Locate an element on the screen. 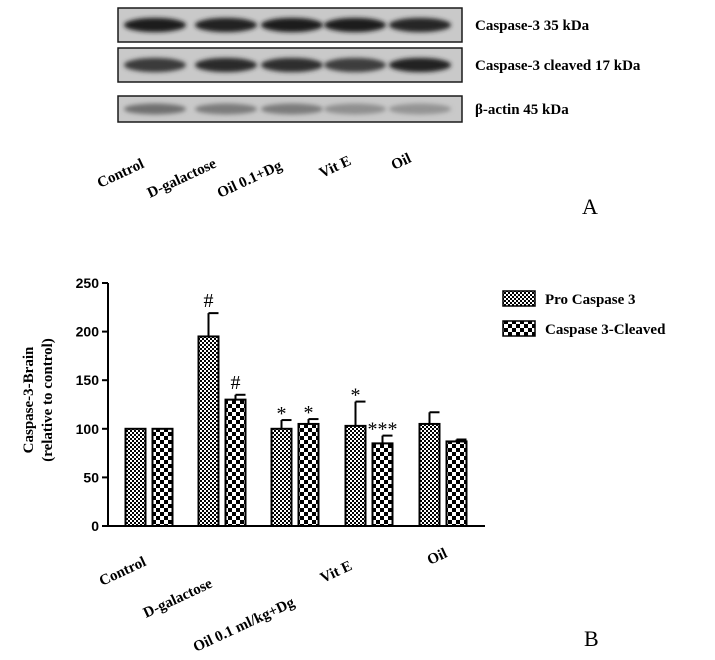 This screenshot has width=715, height=660. blot-label: Caspase-3 35 kDa is located at coordinates (532, 26).